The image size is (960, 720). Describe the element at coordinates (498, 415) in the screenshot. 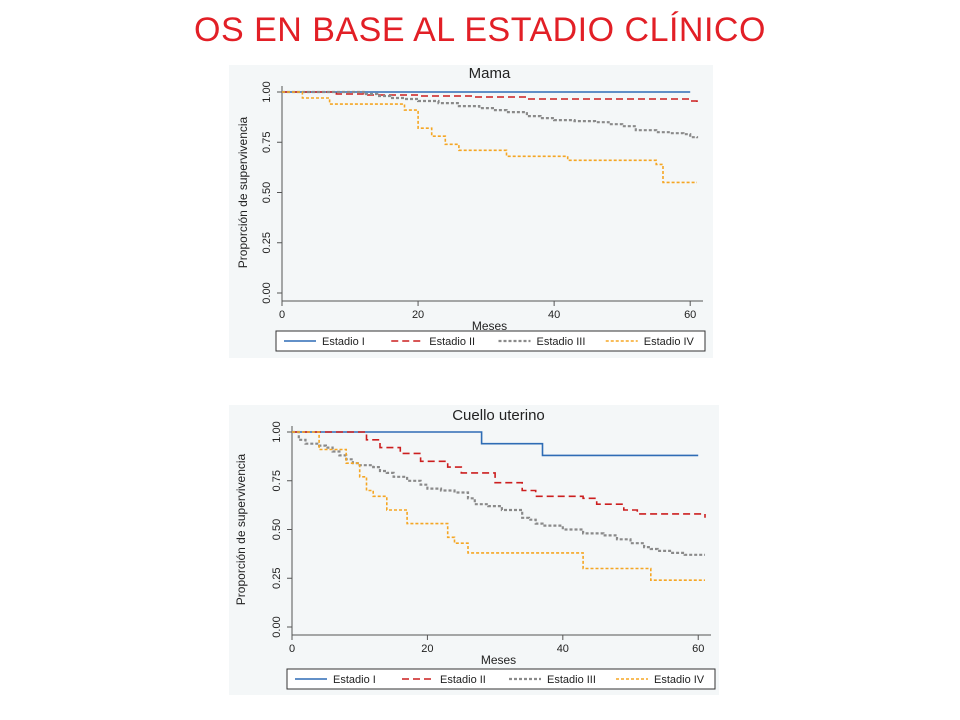

I see `chart-title: Cuello uterino` at that location.